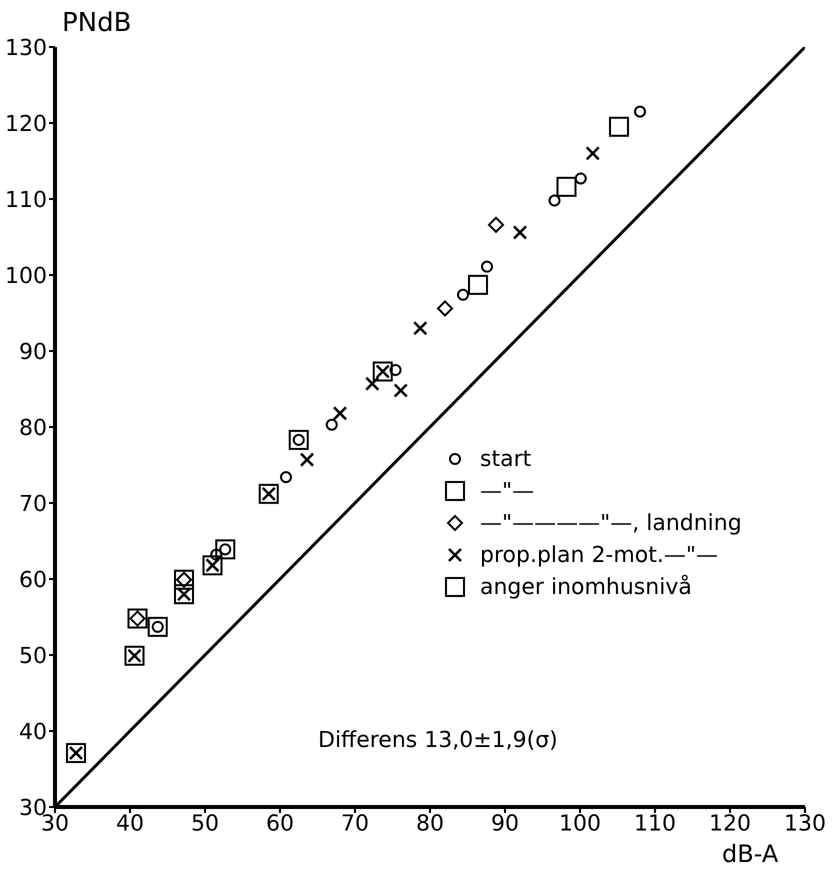 The image size is (835, 869). What do you see at coordinates (26, 200) in the screenshot?
I see `y-tick-label: 110` at bounding box center [26, 200].